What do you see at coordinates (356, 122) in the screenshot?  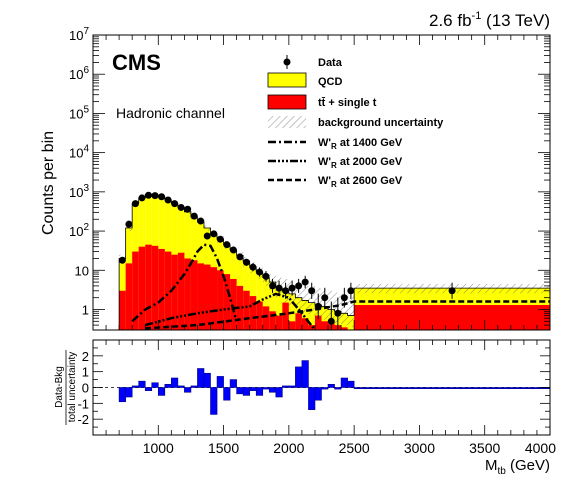 I see `legend-unc: background uncertainty` at bounding box center [356, 122].